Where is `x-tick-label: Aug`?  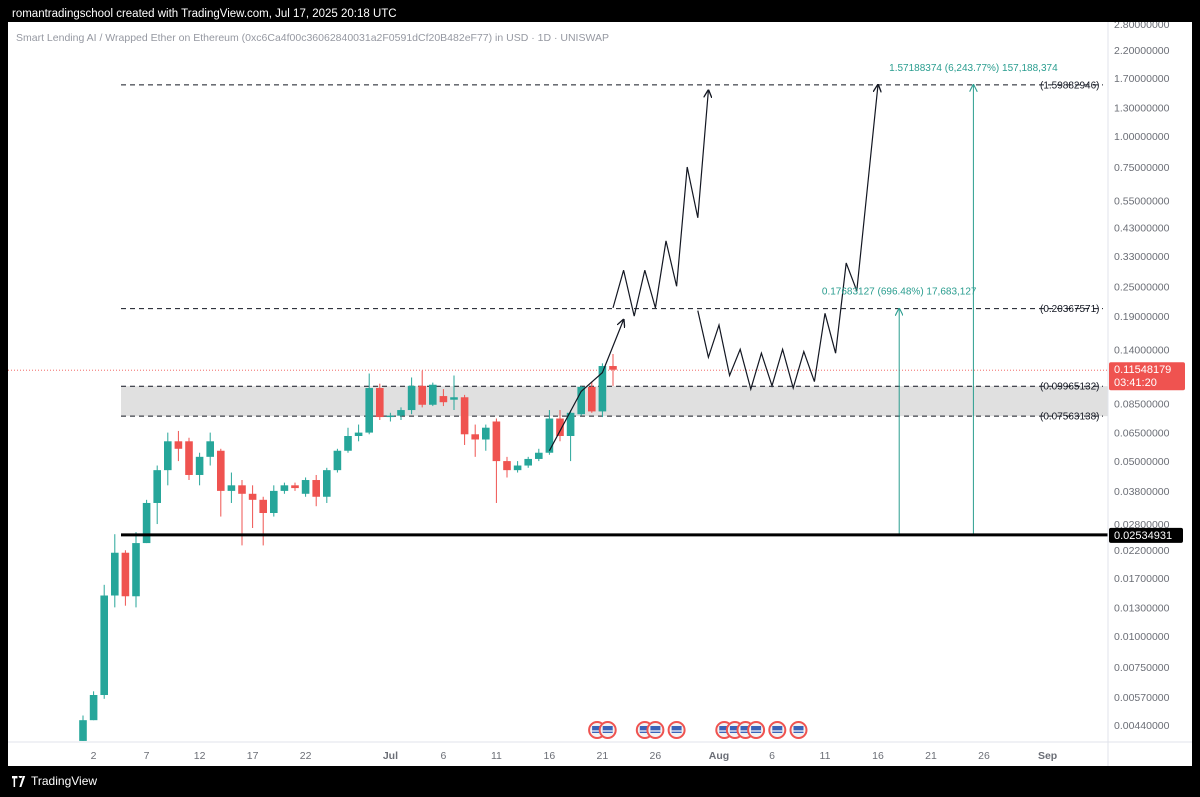
x-tick-label: Aug is located at coordinates (719, 756).